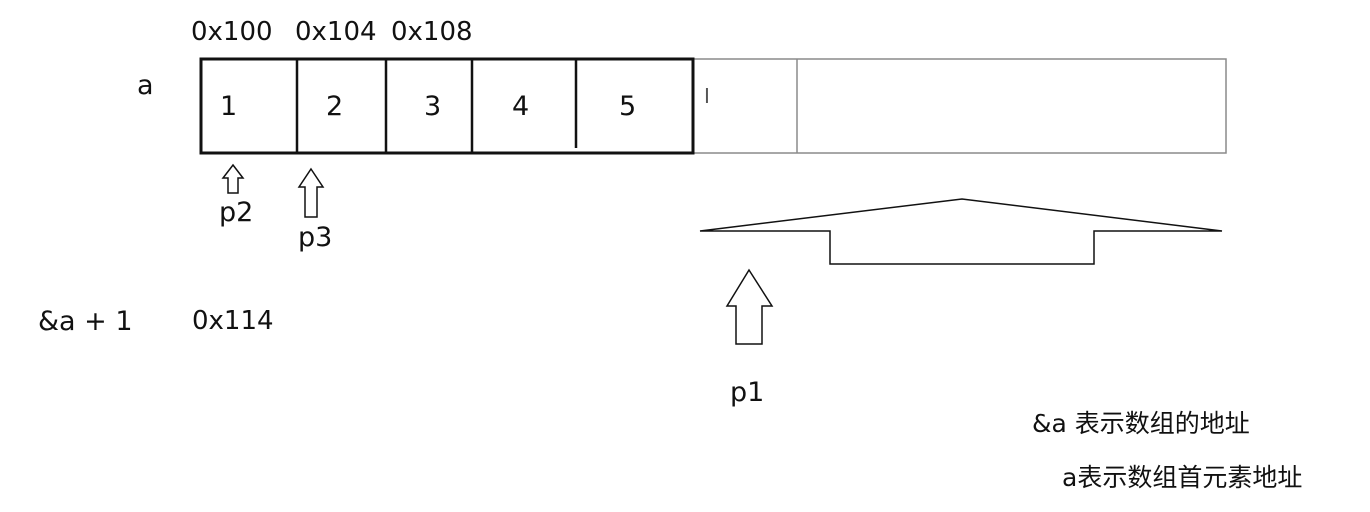 The width and height of the screenshot is (1370, 512). What do you see at coordinates (447, 106) in the screenshot?
I see `array-box` at bounding box center [447, 106].